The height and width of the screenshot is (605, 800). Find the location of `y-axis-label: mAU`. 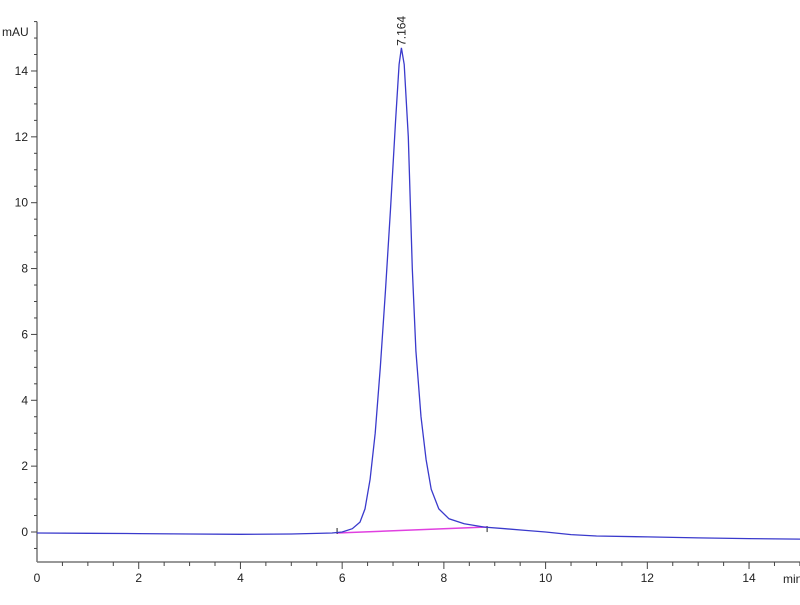

y-axis-label: mAU is located at coordinates (15, 32).